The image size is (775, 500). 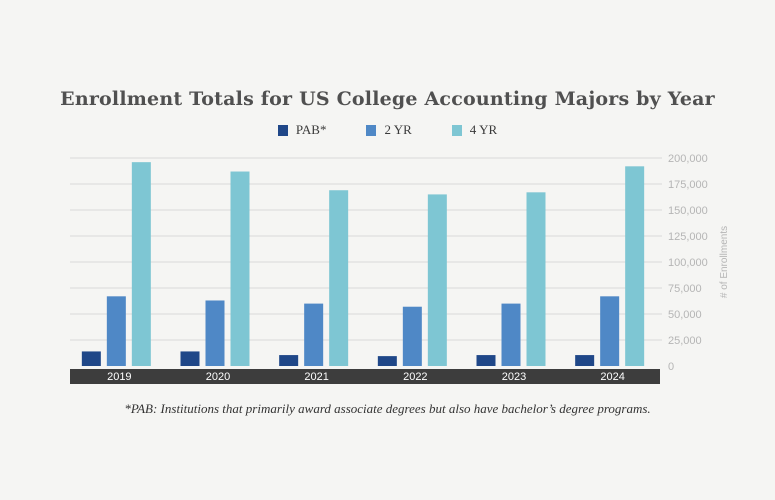 What do you see at coordinates (91, 358) in the screenshot?
I see `bar-pab-2019` at bounding box center [91, 358].